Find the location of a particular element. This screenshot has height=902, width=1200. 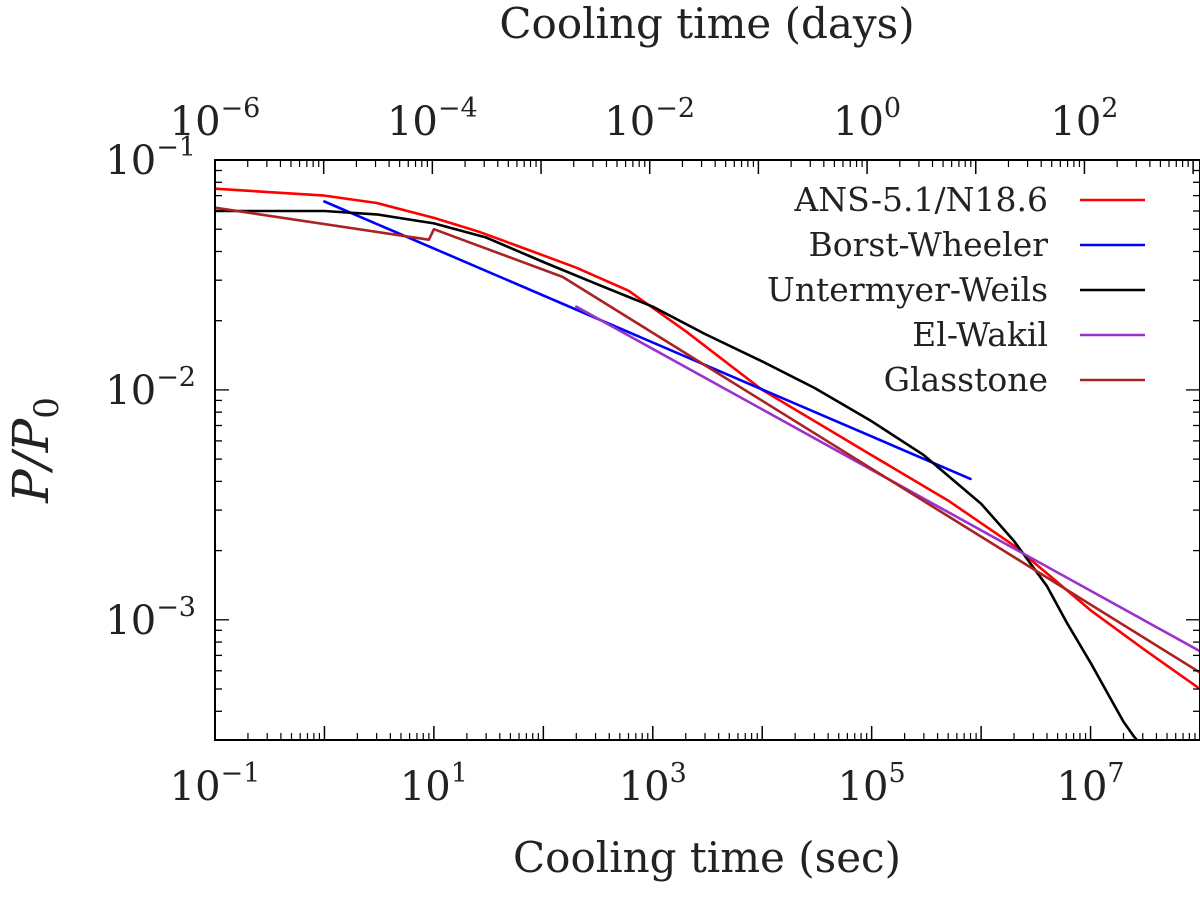

x-tick-label: 10³ is located at coordinates (653, 784).